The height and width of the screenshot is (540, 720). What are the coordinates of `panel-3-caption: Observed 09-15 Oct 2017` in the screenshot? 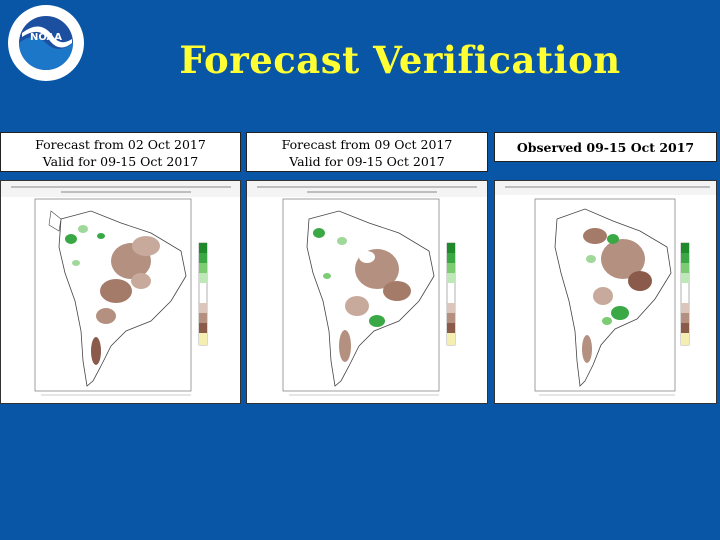 It's located at (605, 147).